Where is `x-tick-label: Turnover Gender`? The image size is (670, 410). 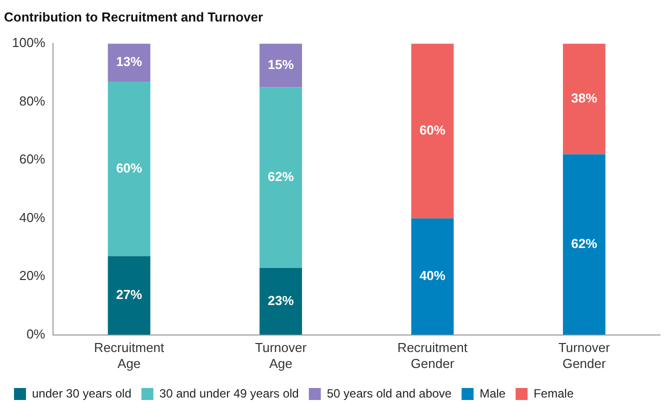
x-tick-label: Turnover Gender is located at coordinates (584, 355).